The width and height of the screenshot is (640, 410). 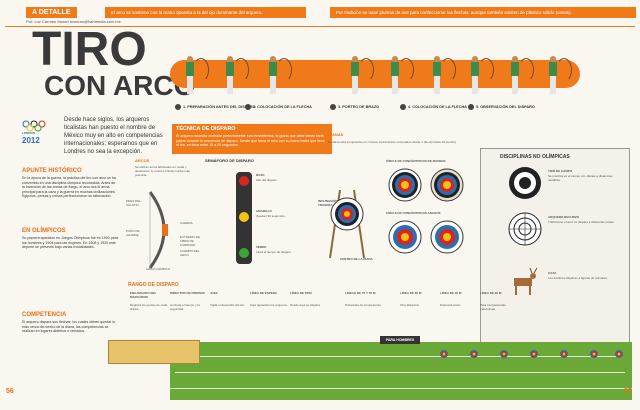 What do you see at coordinates (405, 185) in the screenshot?
I see `target-face-icon` at bounding box center [405, 185].